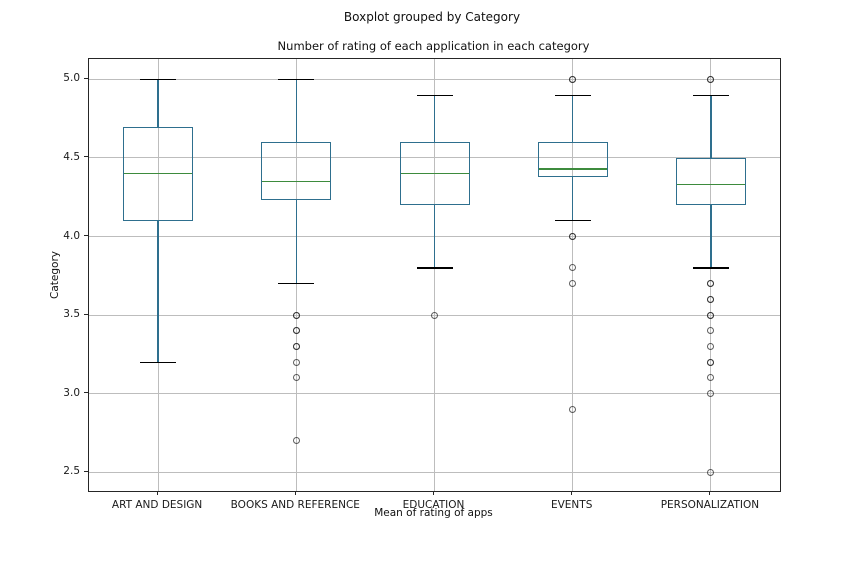 The width and height of the screenshot is (864, 576). Describe the element at coordinates (571, 505) in the screenshot. I see `x-tick-label: EVENTS` at that location.